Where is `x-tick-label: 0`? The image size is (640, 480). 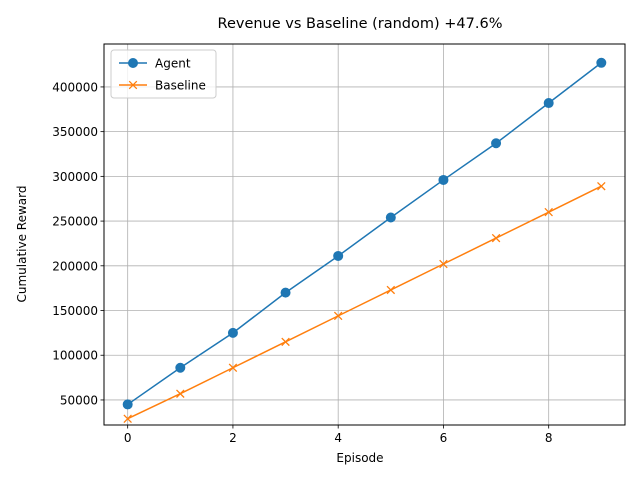
x-tick-label: 0 is located at coordinates (128, 438).